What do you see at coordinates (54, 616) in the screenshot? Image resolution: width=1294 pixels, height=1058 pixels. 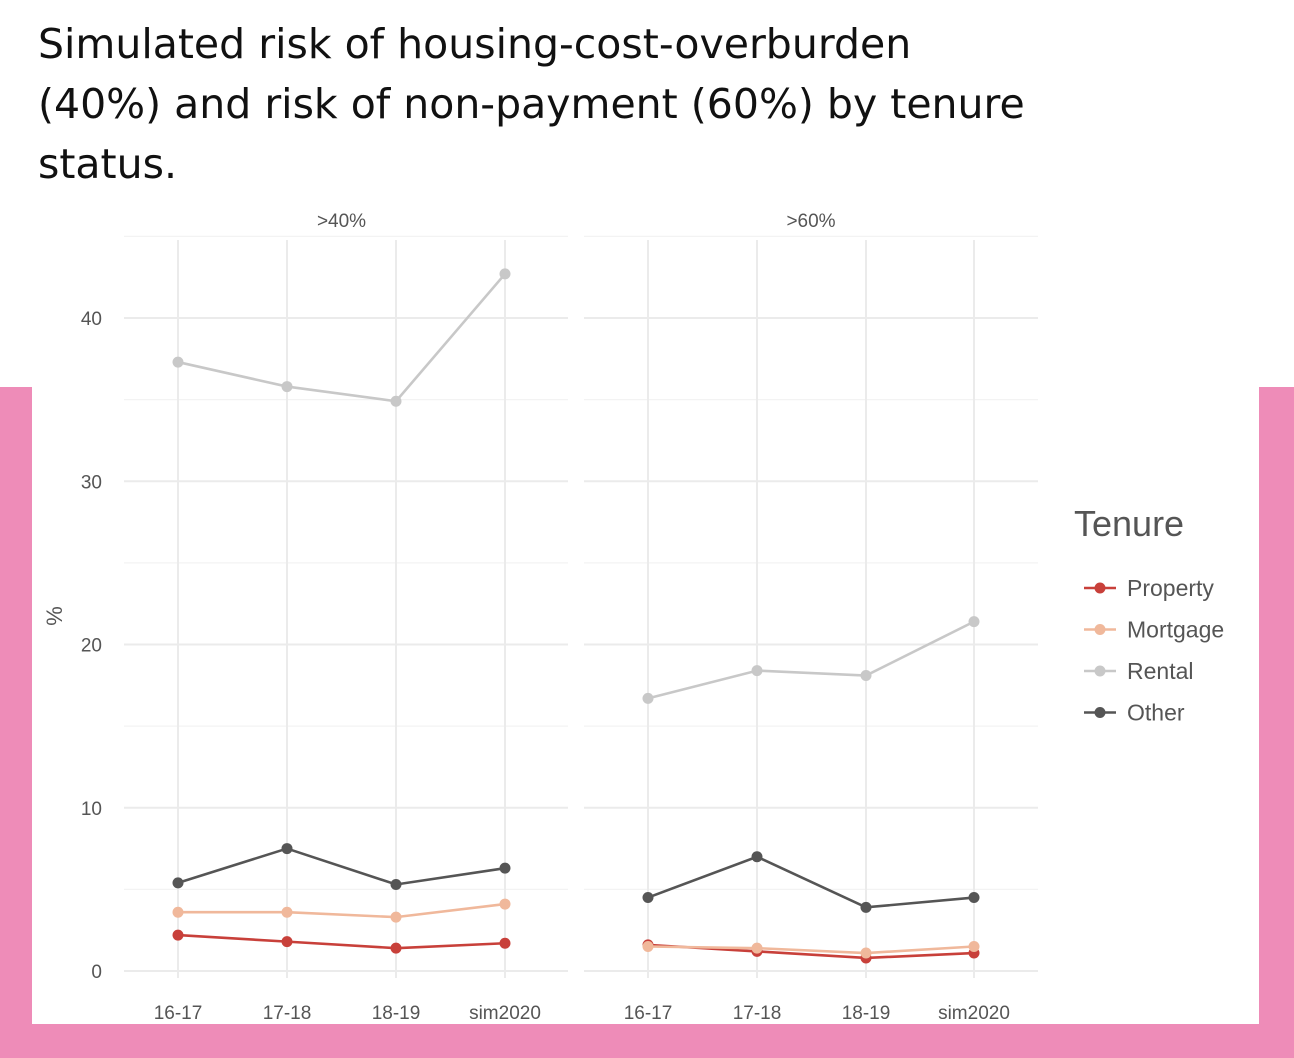 I see `y-axis-label: %` at bounding box center [54, 616].